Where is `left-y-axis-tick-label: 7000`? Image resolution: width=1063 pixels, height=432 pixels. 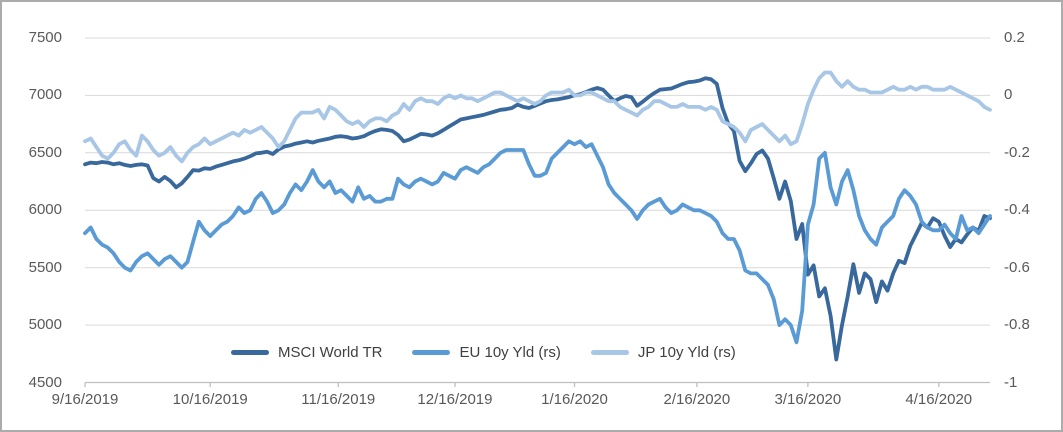
left-y-axis-tick-label: 7000 is located at coordinates (45, 95).